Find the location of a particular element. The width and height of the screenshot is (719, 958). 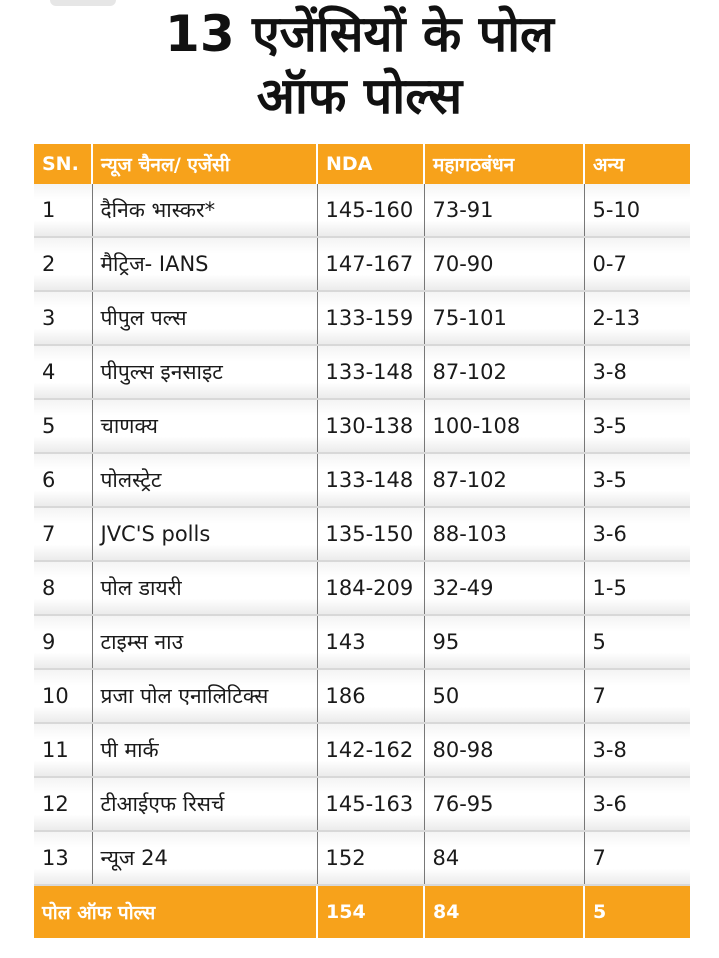

table-row: 11 पी मार्क 142-162 80-98 3-8 is located at coordinates (362, 750).